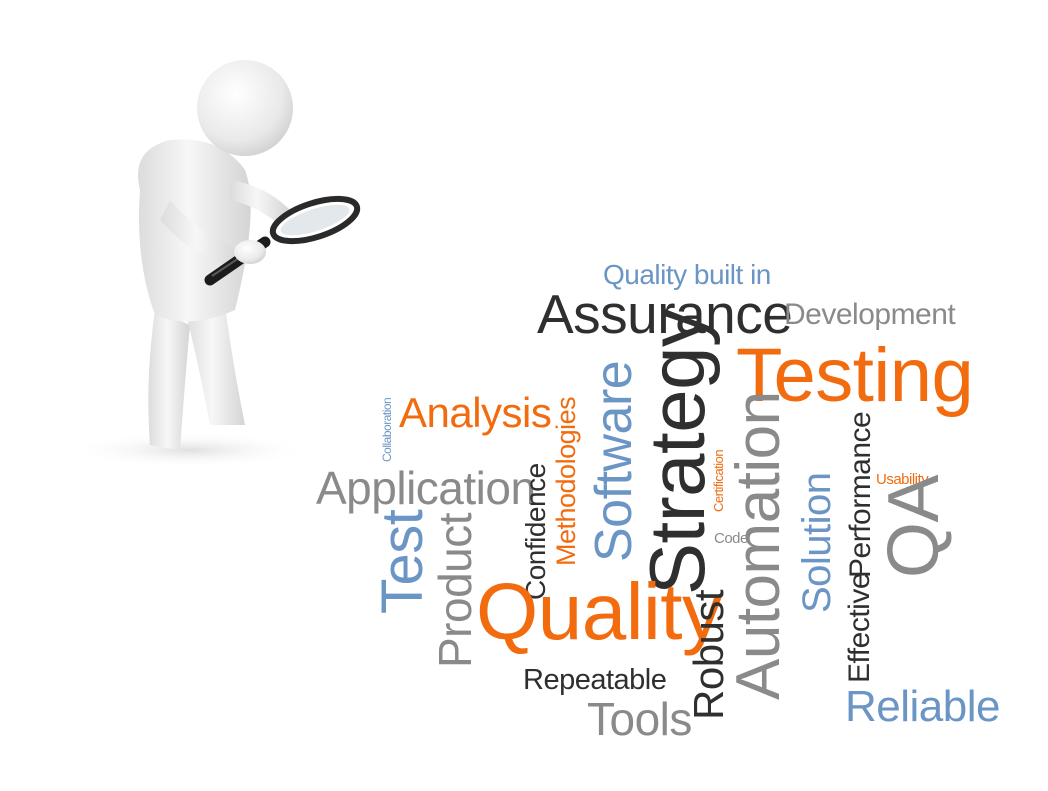 The image size is (1048, 791). I want to click on word-methodologies: Methodologies, so click(566, 481).